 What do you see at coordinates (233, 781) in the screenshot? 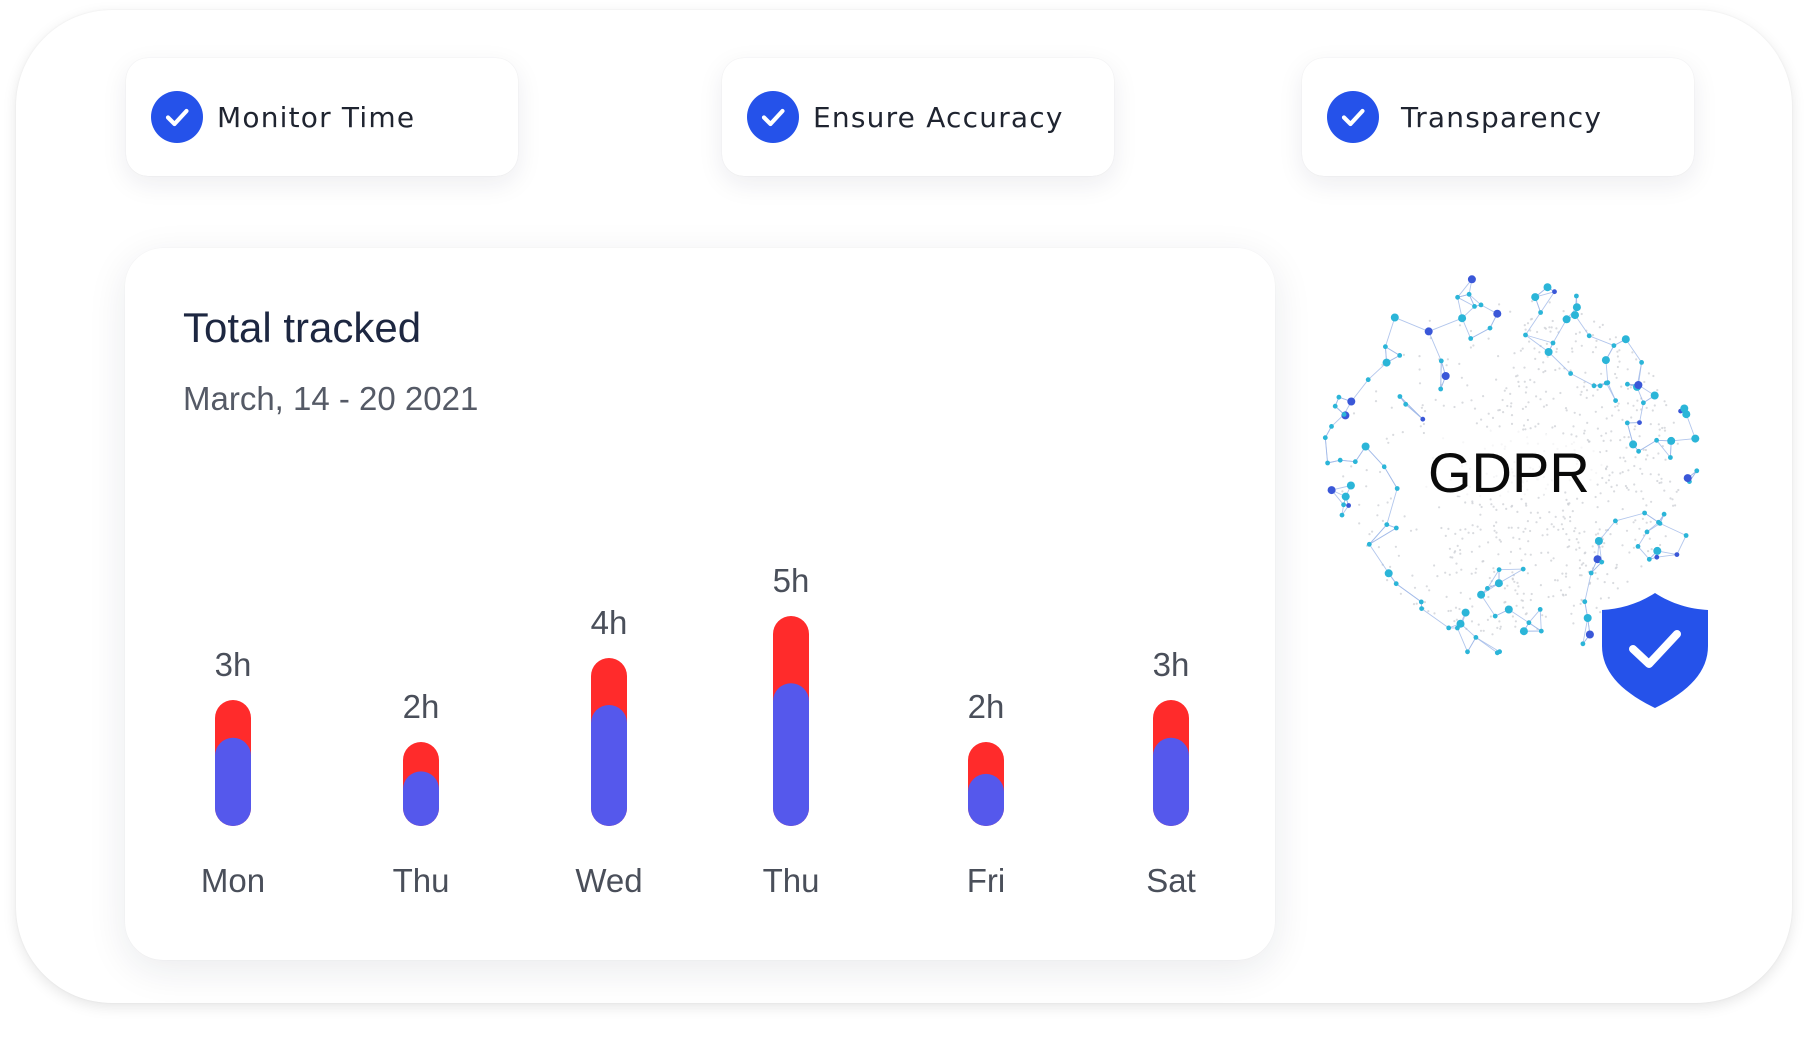
I see `bar-segment-mon` at bounding box center [233, 781].